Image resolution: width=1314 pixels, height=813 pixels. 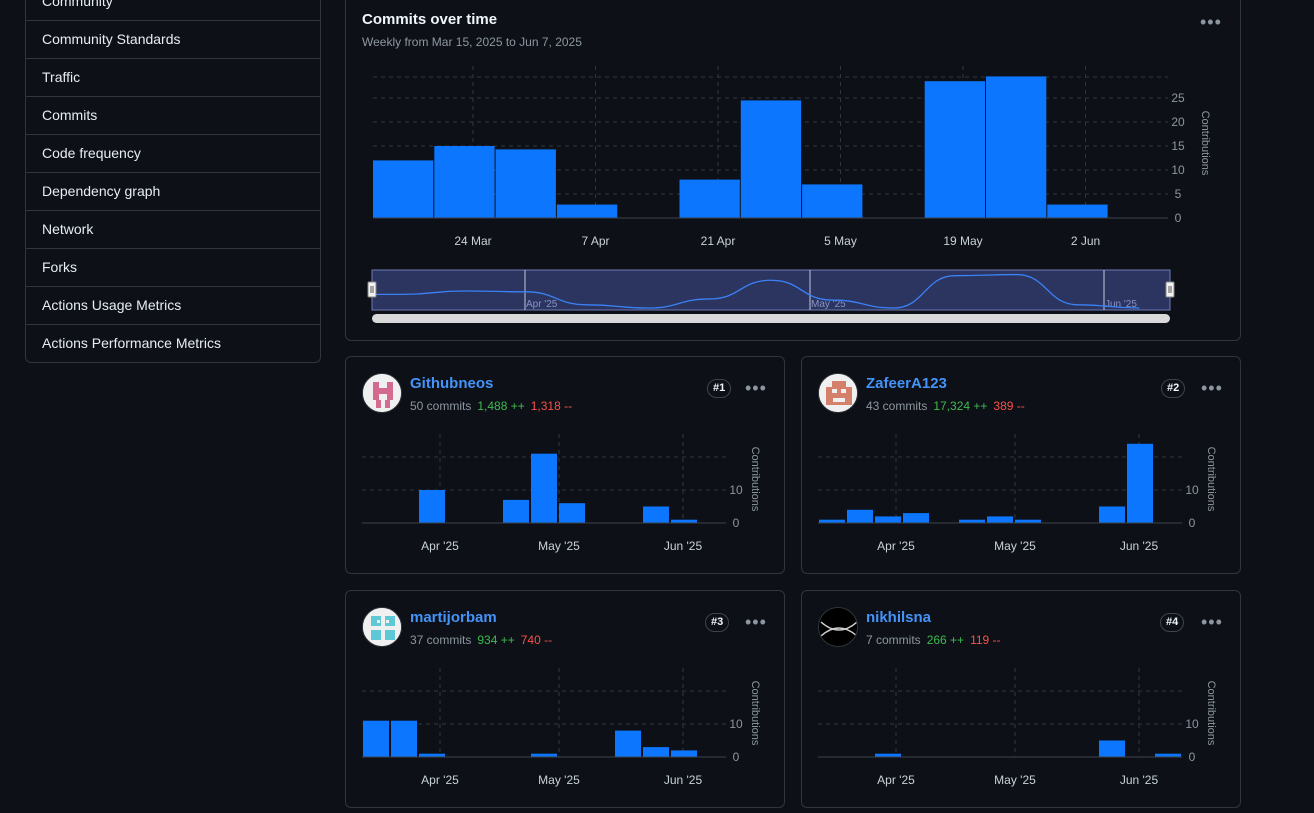 What do you see at coordinates (945, 640) in the screenshot?
I see `additions-count: 266 ++` at bounding box center [945, 640].